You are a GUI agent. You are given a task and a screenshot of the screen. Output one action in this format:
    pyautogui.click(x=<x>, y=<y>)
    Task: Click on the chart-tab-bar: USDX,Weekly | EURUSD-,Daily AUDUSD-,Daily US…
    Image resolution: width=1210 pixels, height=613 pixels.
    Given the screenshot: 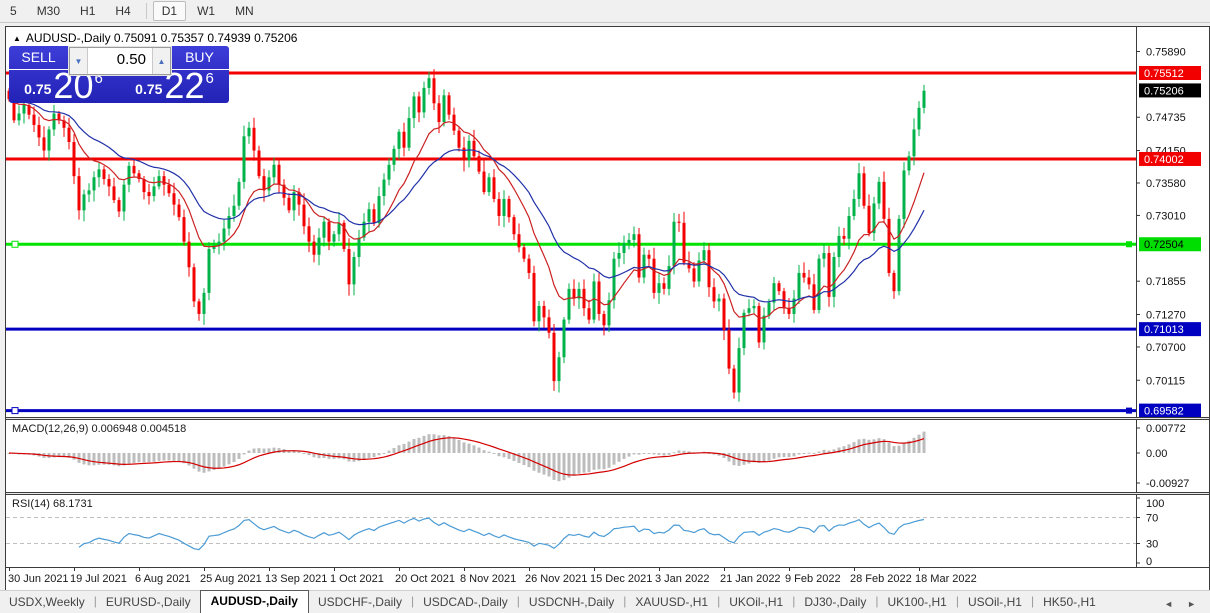 What is the action you would take?
    pyautogui.click(x=605, y=601)
    